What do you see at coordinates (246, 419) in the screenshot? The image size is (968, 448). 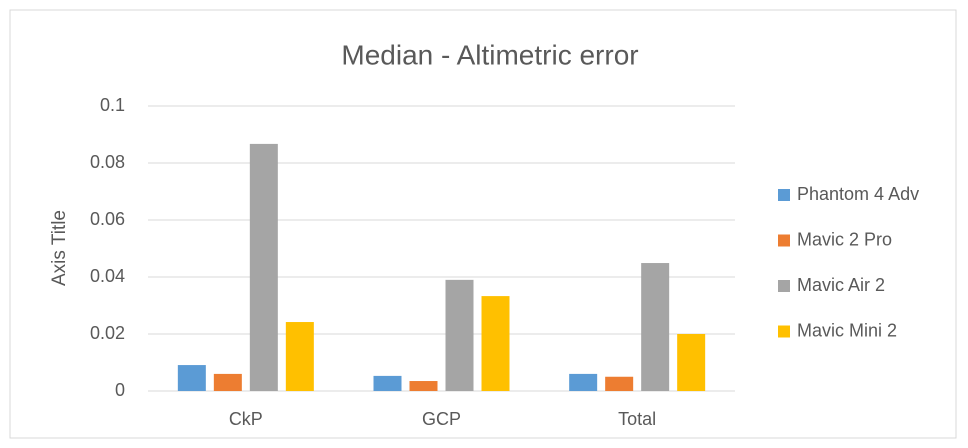 I see `x-tick-label: CkP` at bounding box center [246, 419].